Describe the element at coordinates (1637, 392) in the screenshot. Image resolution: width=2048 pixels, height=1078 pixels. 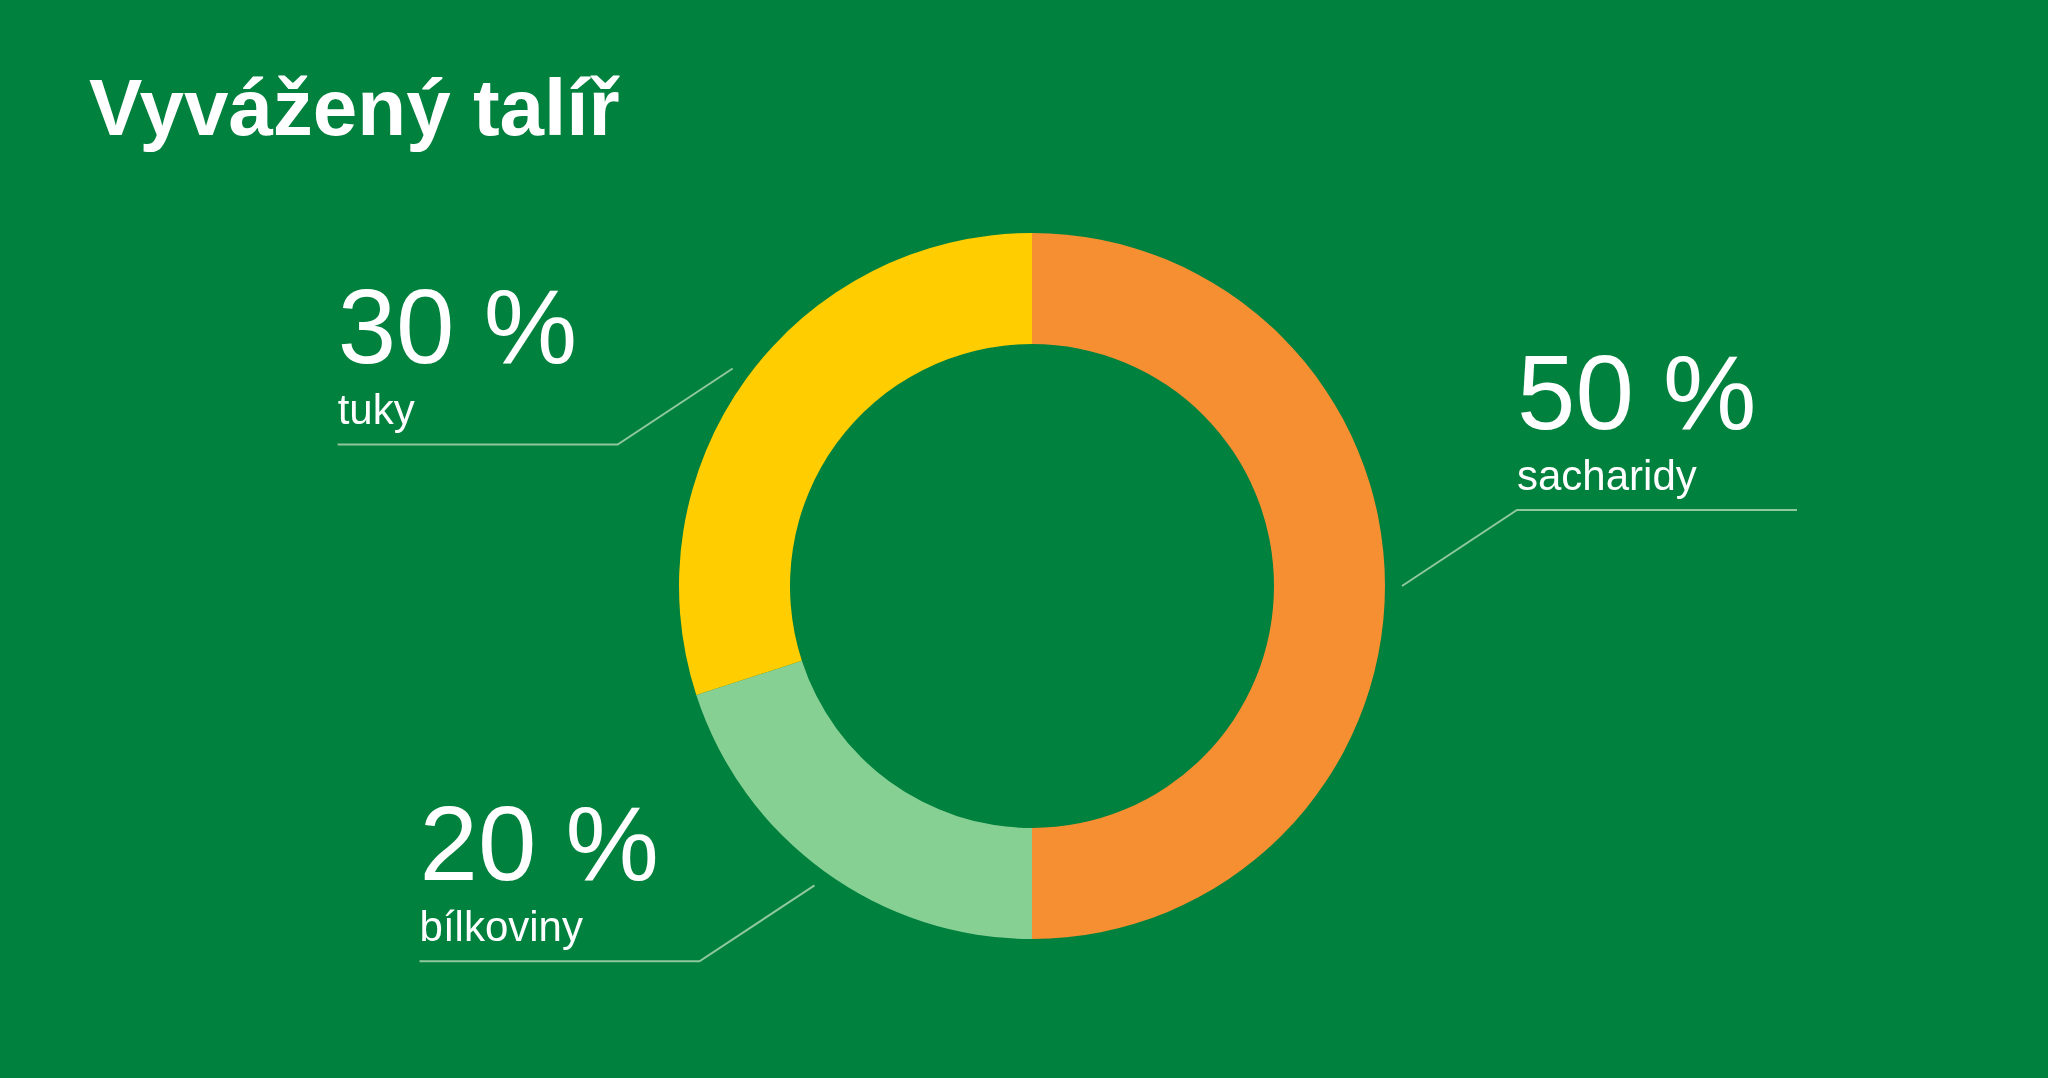
I see `data-label: 50 %` at that location.